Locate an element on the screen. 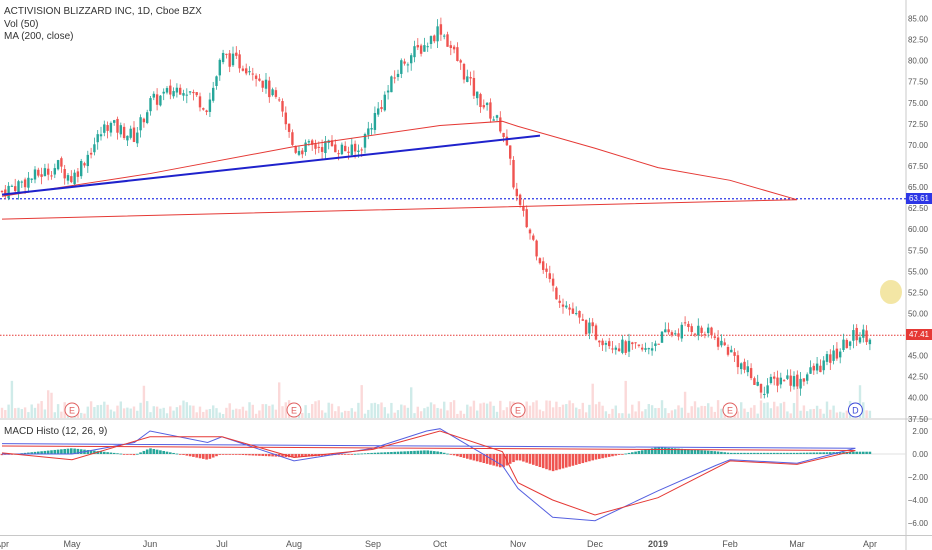 The image size is (932, 550). macd-legend: MACD Histo (12, 26, 9) is located at coordinates (56, 431).